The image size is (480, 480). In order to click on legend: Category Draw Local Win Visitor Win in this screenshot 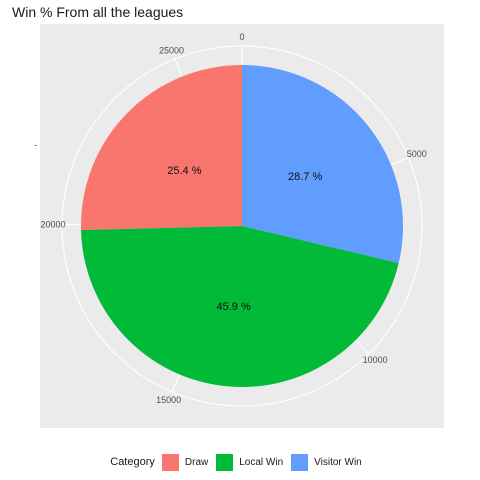, I will do `click(240, 462)`.